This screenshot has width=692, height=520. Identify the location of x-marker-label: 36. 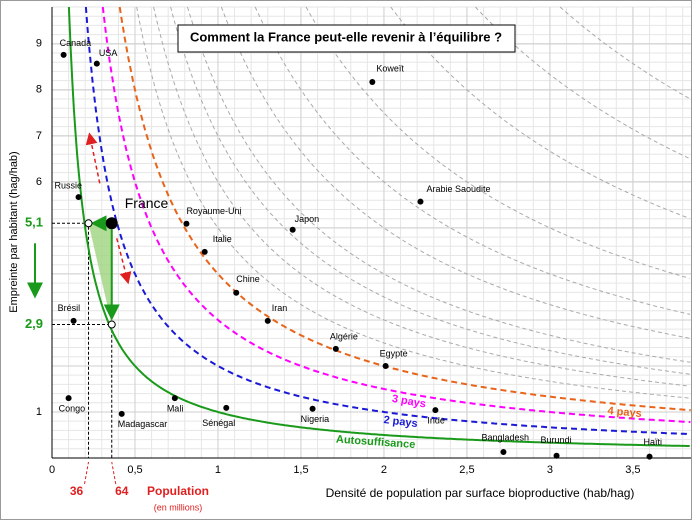
(77, 491).